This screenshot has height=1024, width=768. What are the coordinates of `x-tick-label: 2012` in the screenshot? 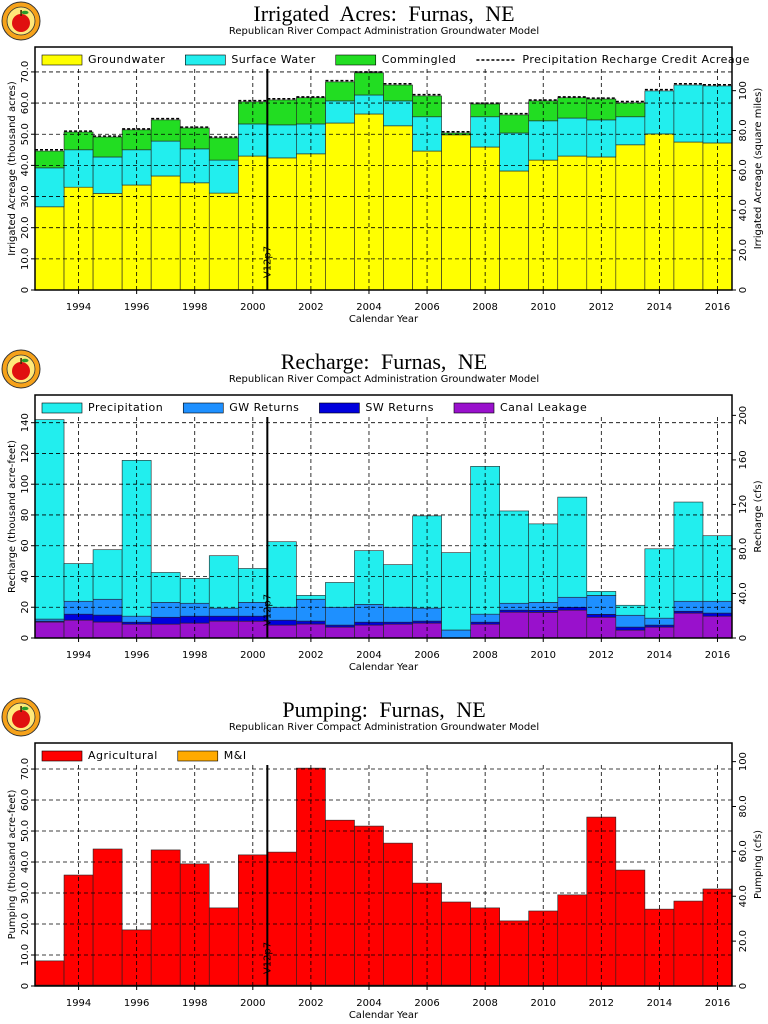 It's located at (601, 655).